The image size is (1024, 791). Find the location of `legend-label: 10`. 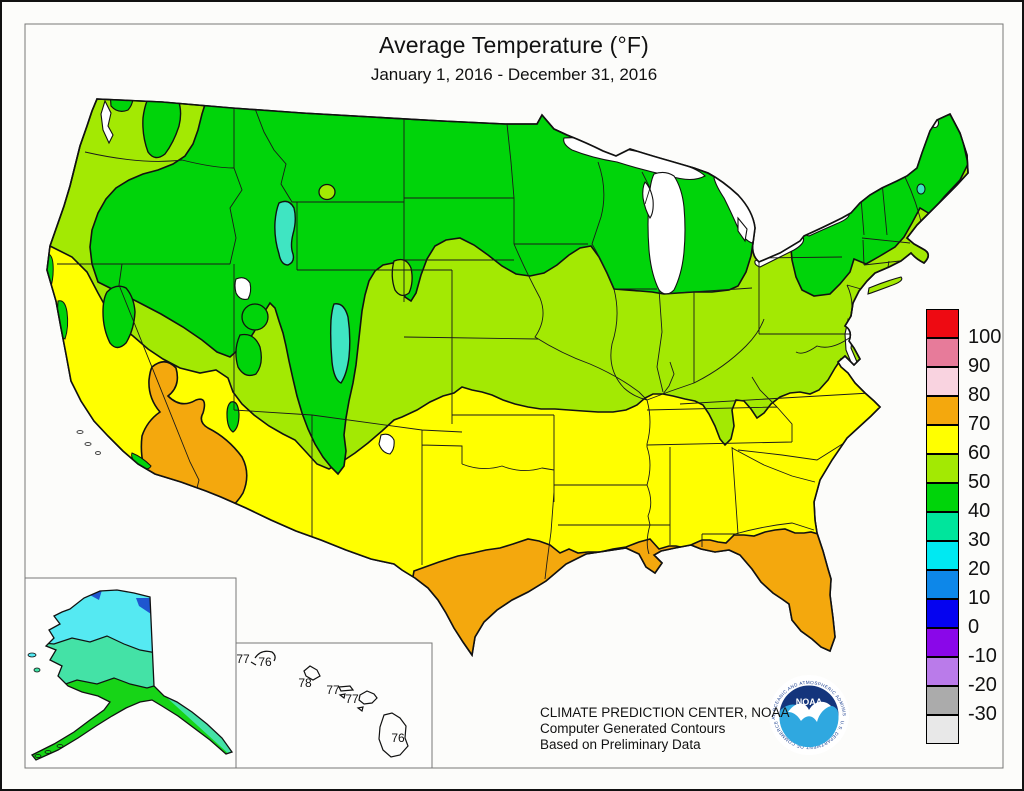

legend-label: 10 is located at coordinates (979, 598).